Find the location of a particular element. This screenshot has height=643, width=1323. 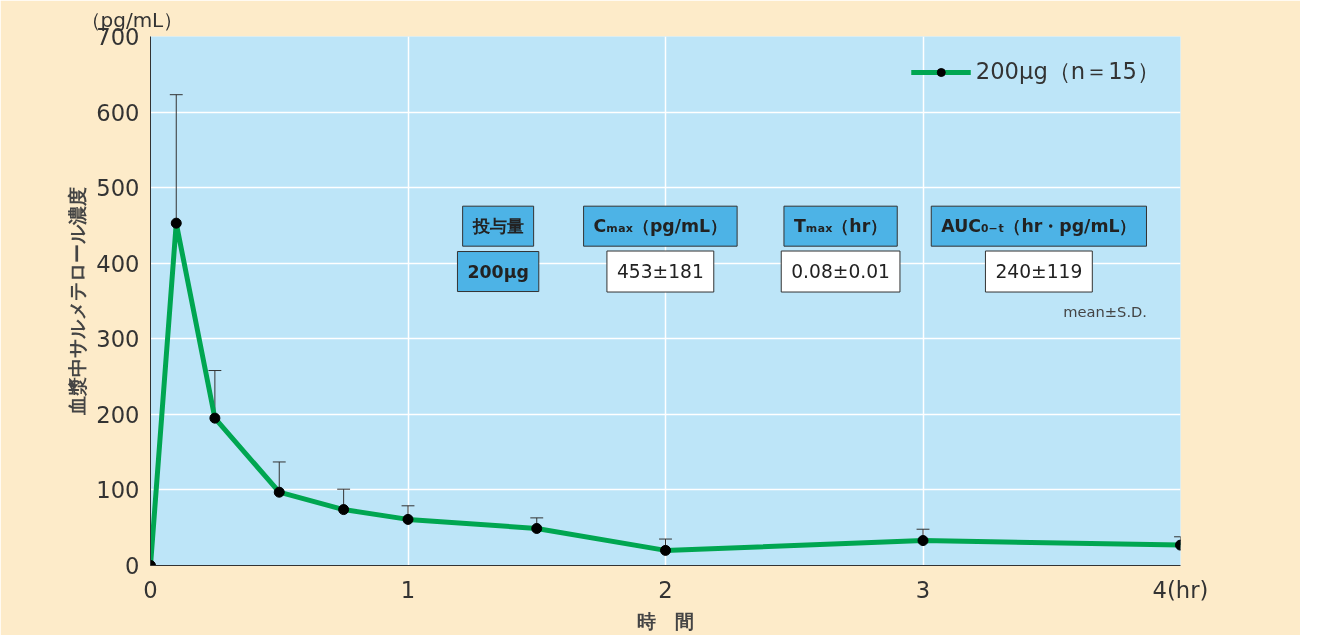

y-axis-title: 血漿中サルメテロール濃度 is located at coordinates (78, 301).